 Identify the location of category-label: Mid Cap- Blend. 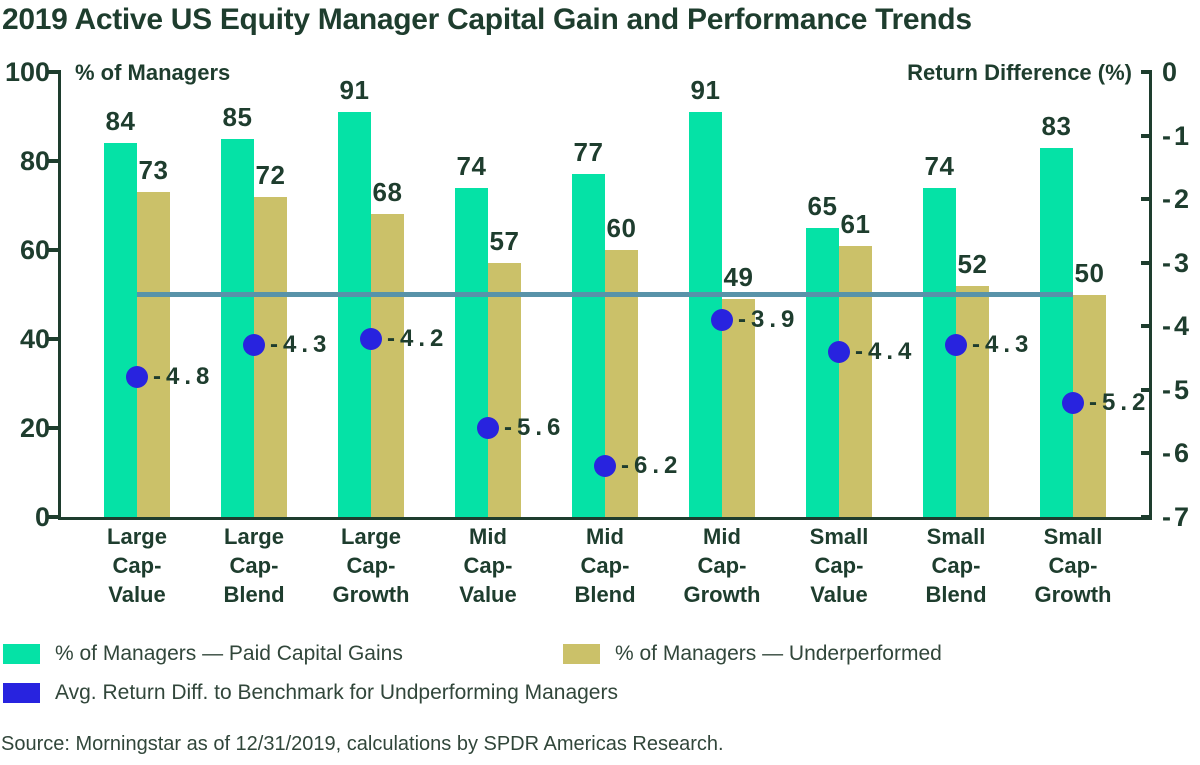
(605, 565).